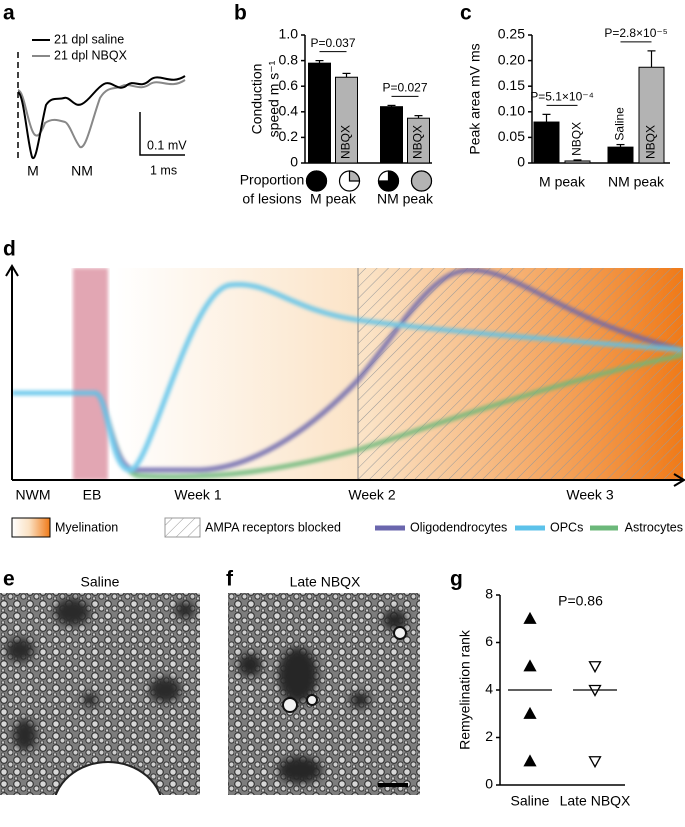 The image size is (685, 827). I want to click on legend-label: OPCs, so click(566, 527).